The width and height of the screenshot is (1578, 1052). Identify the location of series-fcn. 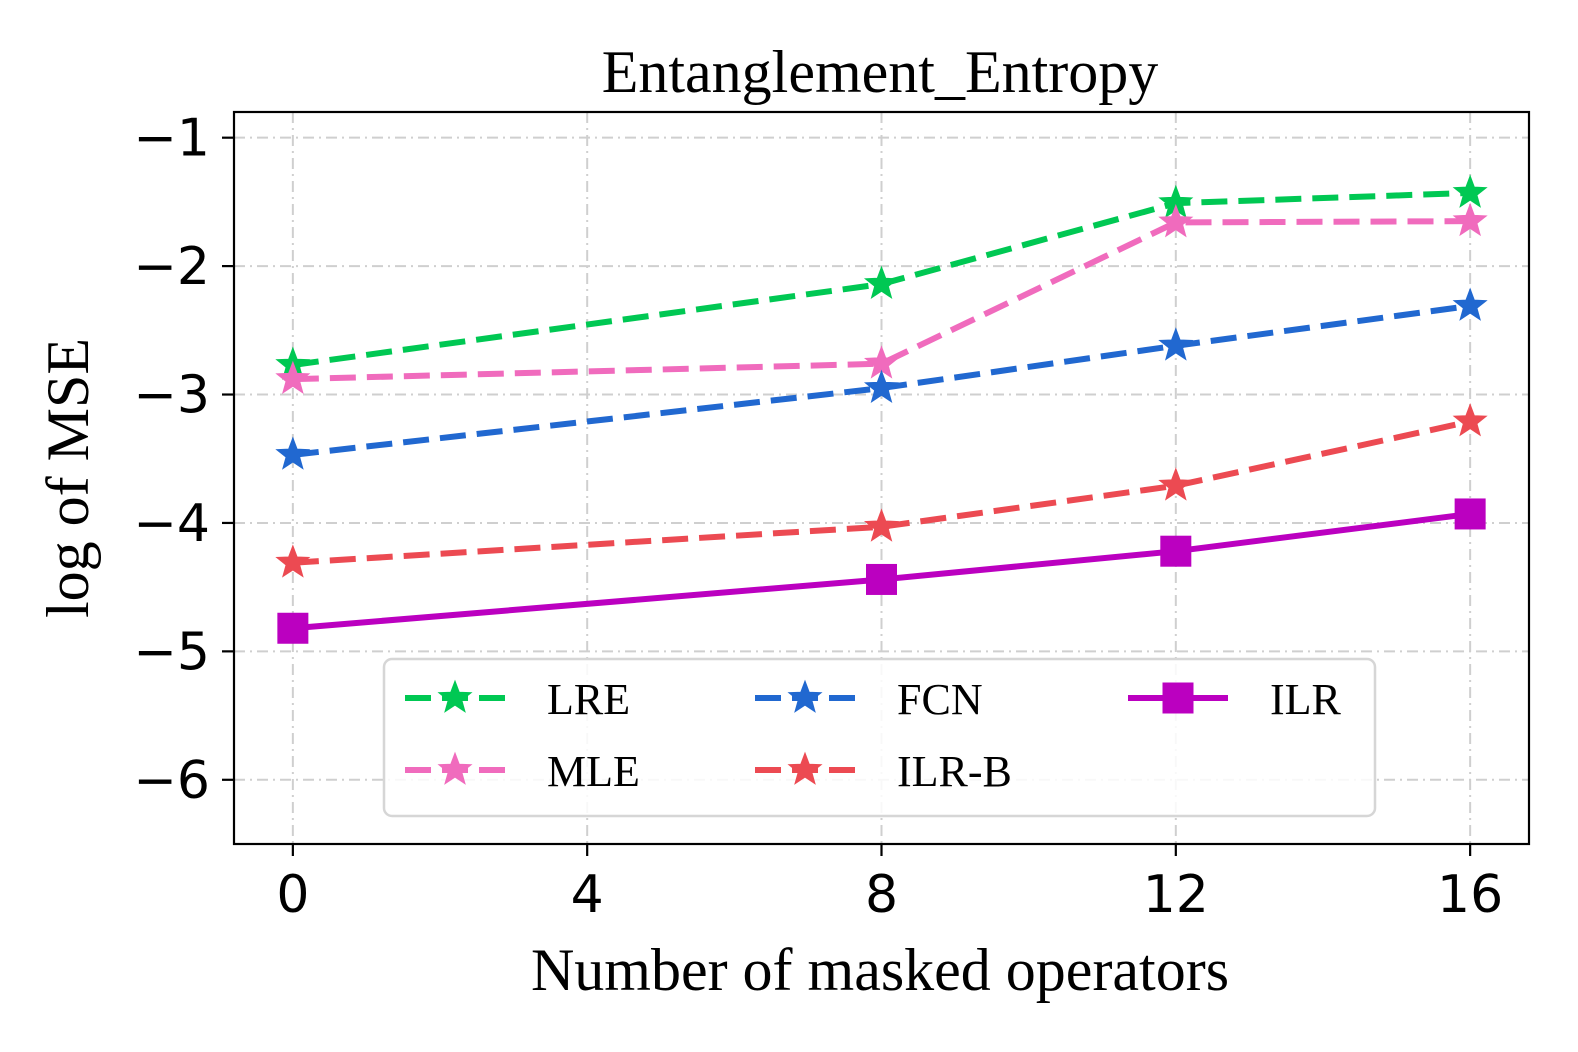
(881, 378).